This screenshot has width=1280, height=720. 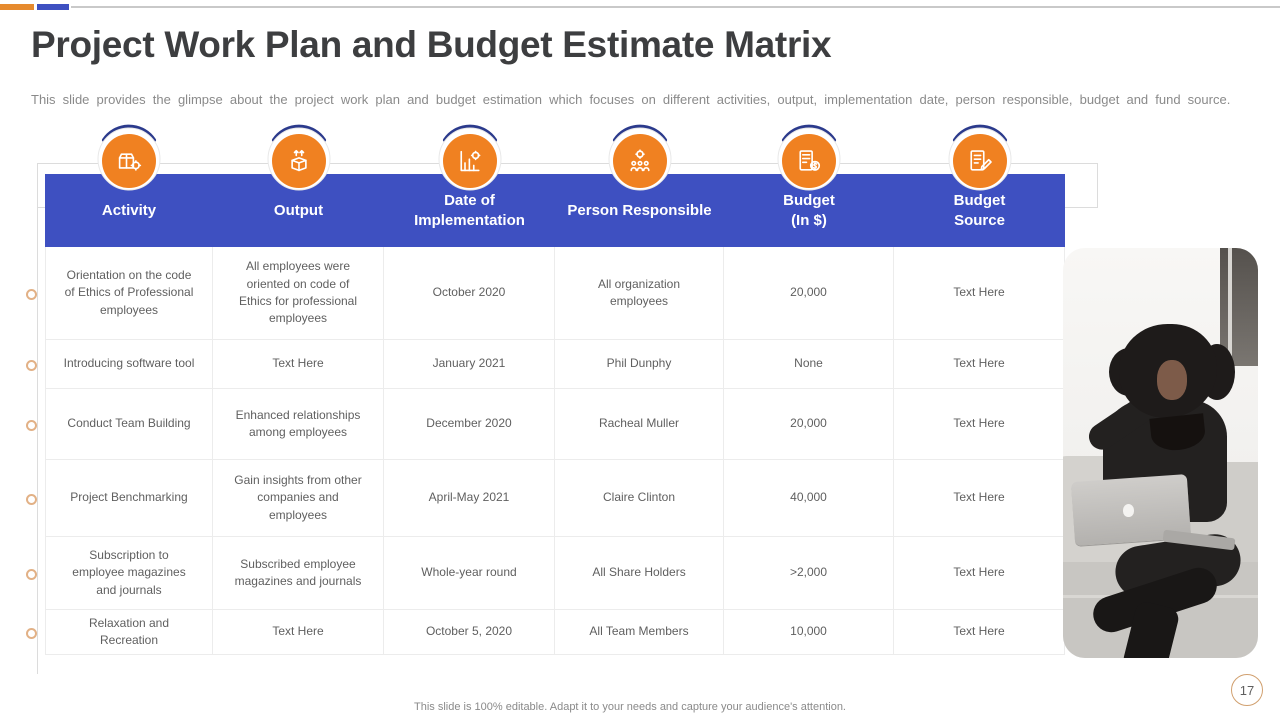 What do you see at coordinates (469, 498) in the screenshot?
I see `table-cell: April-May 2021` at bounding box center [469, 498].